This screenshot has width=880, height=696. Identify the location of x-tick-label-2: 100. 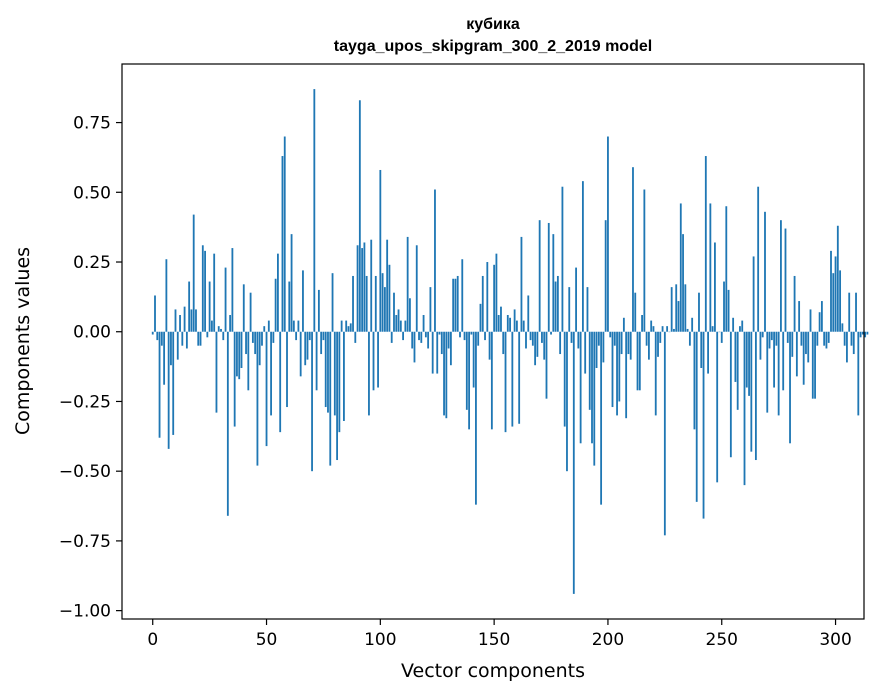
(380, 640).